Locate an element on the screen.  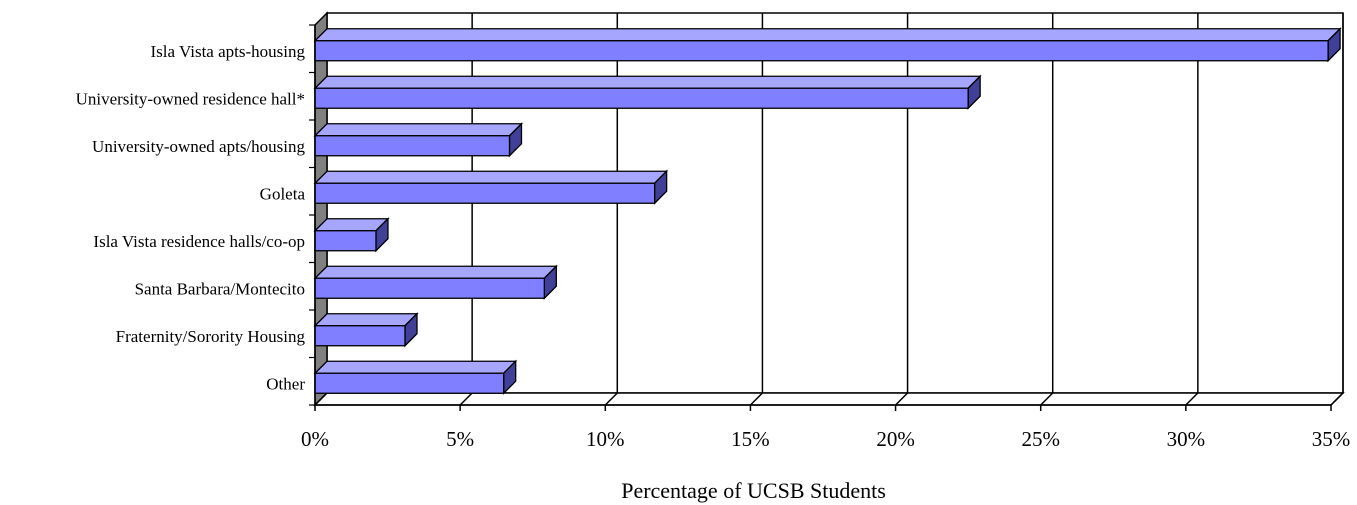
category-label: Other is located at coordinates (285, 383).